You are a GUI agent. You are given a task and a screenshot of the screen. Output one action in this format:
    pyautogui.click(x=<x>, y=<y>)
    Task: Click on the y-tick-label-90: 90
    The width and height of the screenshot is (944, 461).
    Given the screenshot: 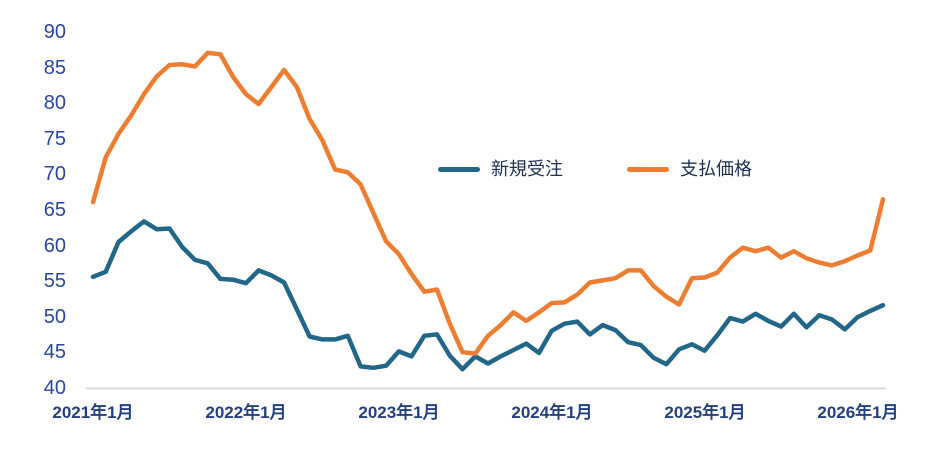 What is the action you would take?
    pyautogui.click(x=54, y=32)
    